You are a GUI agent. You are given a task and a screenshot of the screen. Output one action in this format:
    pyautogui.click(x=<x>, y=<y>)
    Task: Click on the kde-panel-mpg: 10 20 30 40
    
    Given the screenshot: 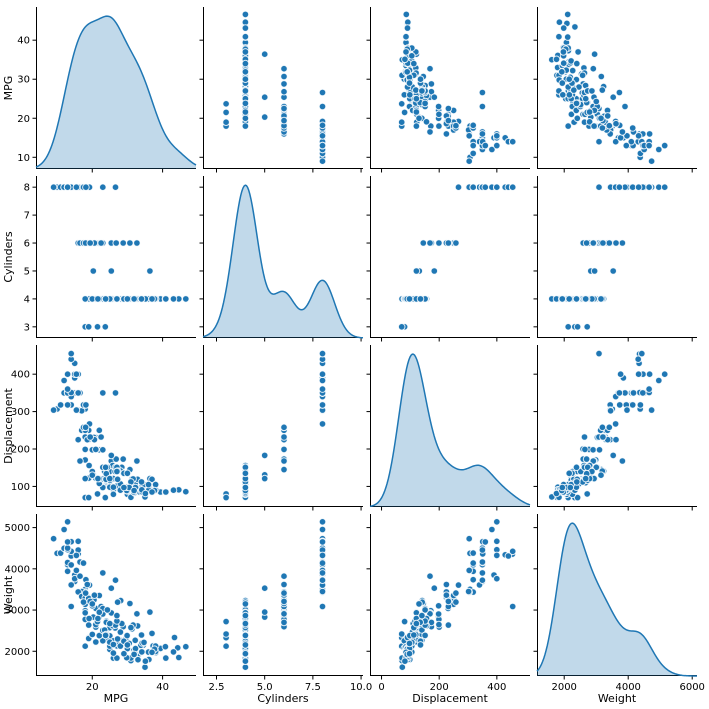 What is the action you would take?
    pyautogui.click(x=107, y=90)
    